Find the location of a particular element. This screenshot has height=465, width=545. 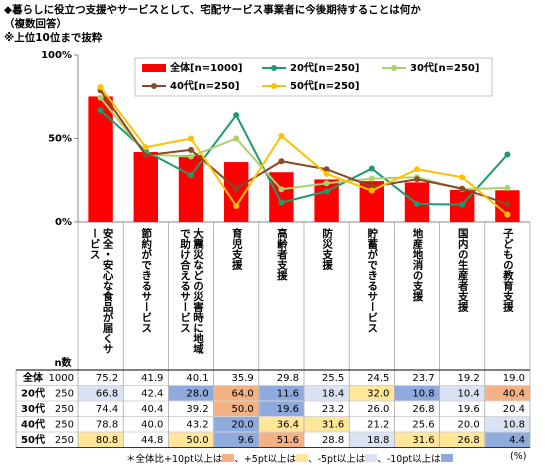

table-value: 10.8 is located at coordinates (423, 393).